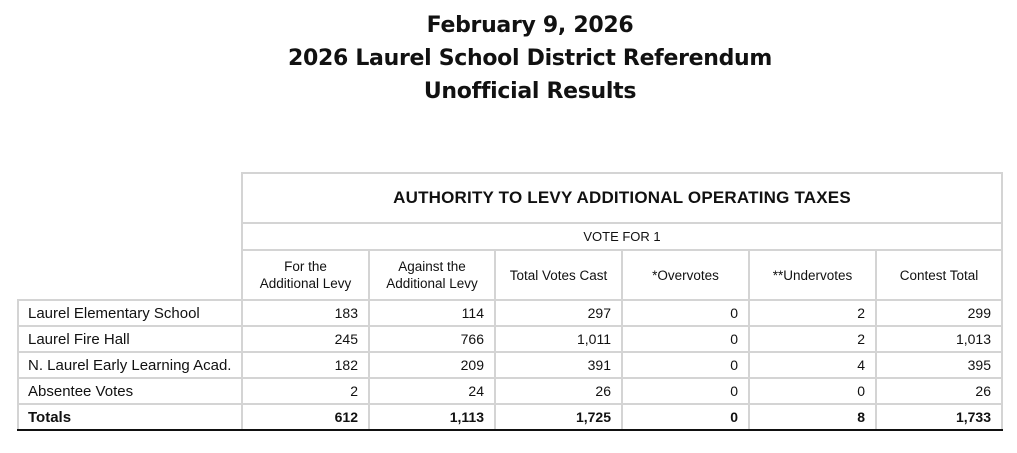 The image size is (1017, 453). I want to click on election-title: 2026 Laurel School District Referendum, so click(530, 58).